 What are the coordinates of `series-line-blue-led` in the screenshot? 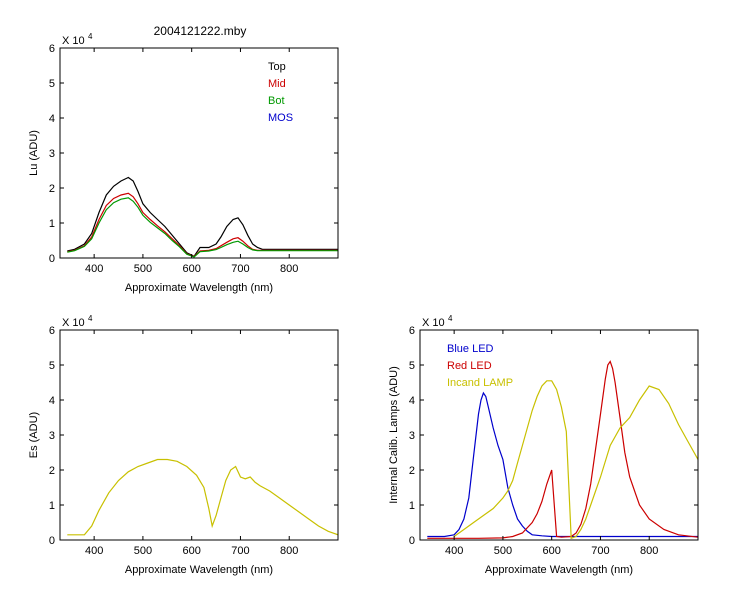 It's located at (562, 464).